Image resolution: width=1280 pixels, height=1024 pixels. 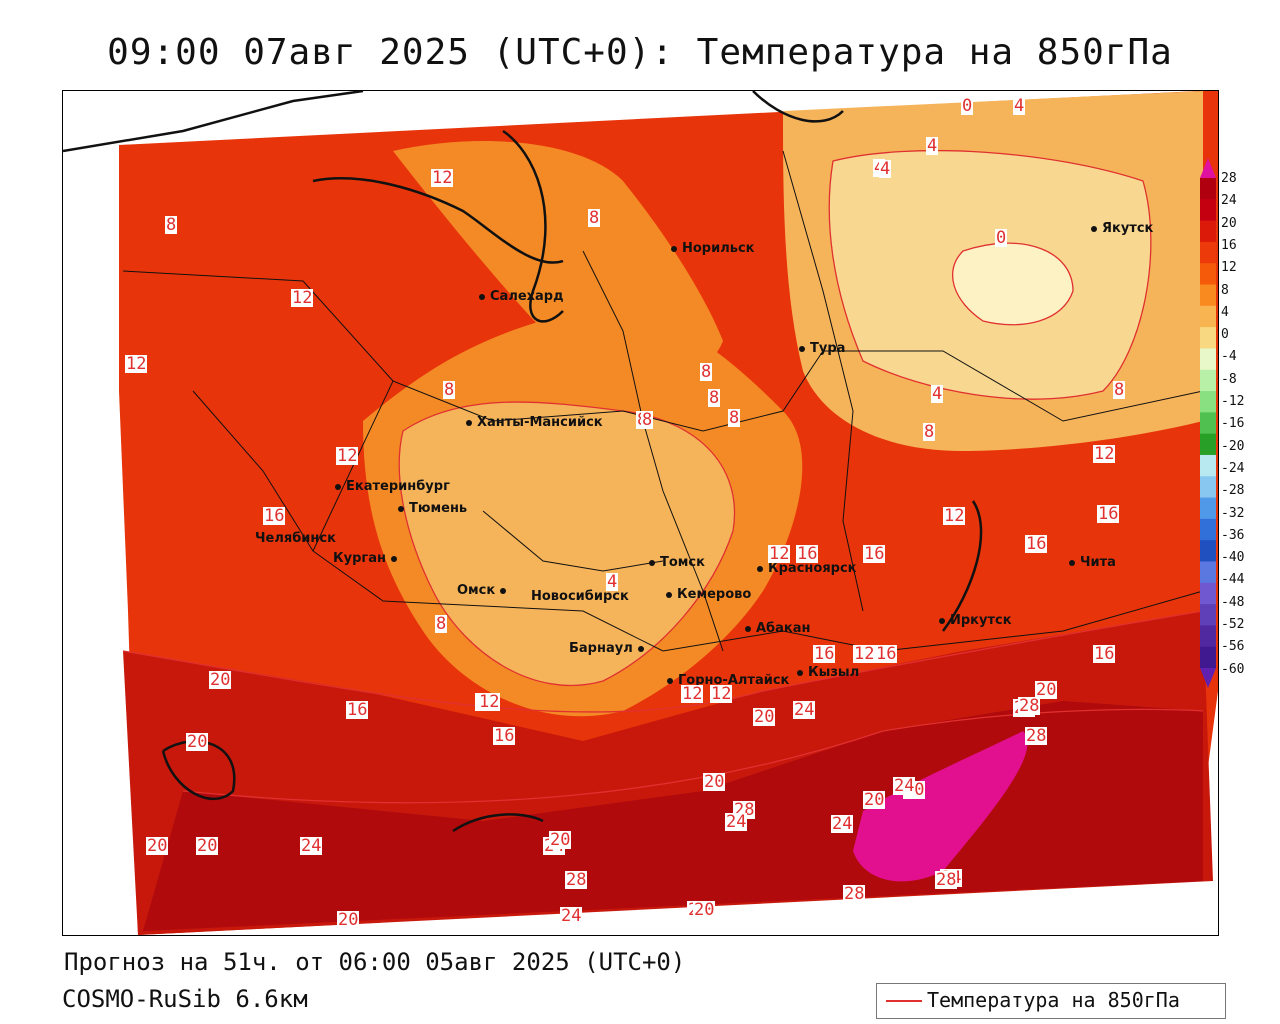 What do you see at coordinates (540, 422) in the screenshot?
I see `city-label: Ханты-Мансийск` at bounding box center [540, 422].